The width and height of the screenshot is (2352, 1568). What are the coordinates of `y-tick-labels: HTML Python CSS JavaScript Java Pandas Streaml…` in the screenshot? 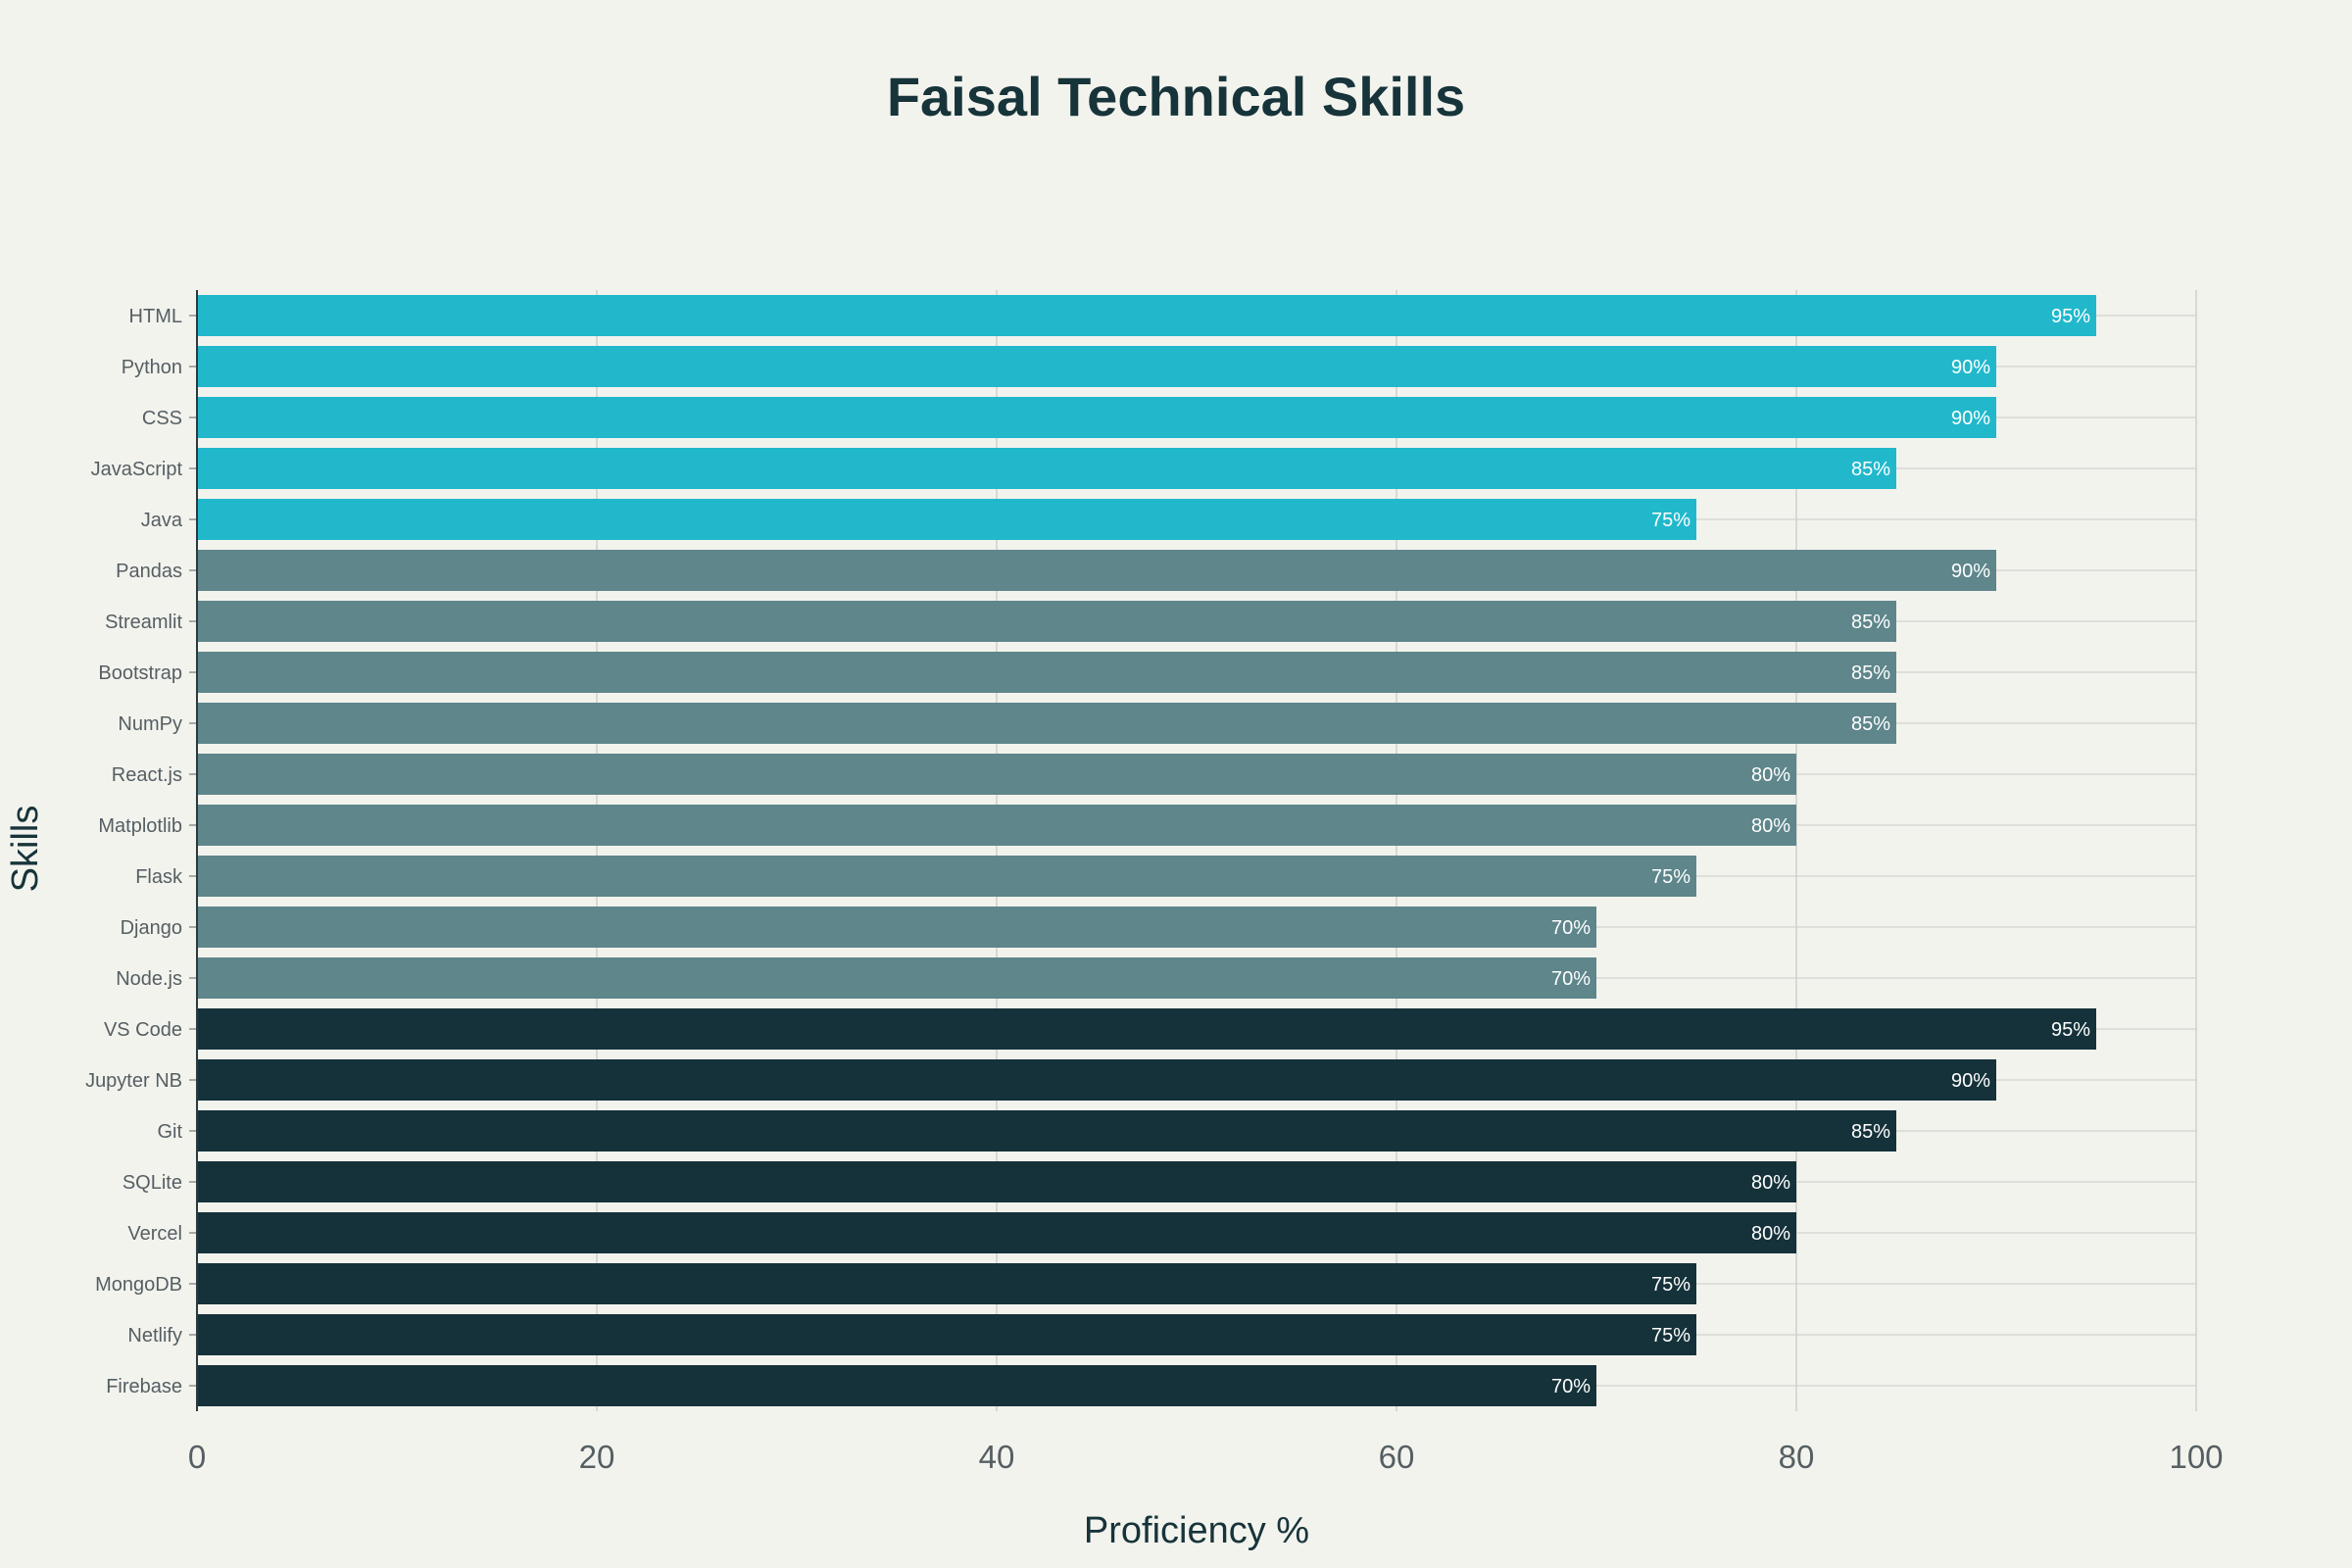 It's located at (141, 851).